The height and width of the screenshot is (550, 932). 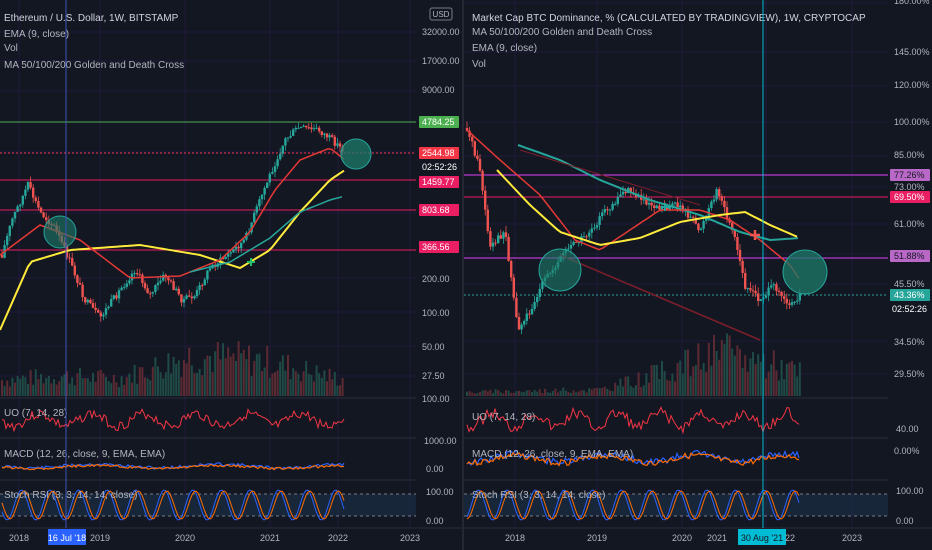 What do you see at coordinates (441, 14) in the screenshot?
I see `left-currency-badge` at bounding box center [441, 14].